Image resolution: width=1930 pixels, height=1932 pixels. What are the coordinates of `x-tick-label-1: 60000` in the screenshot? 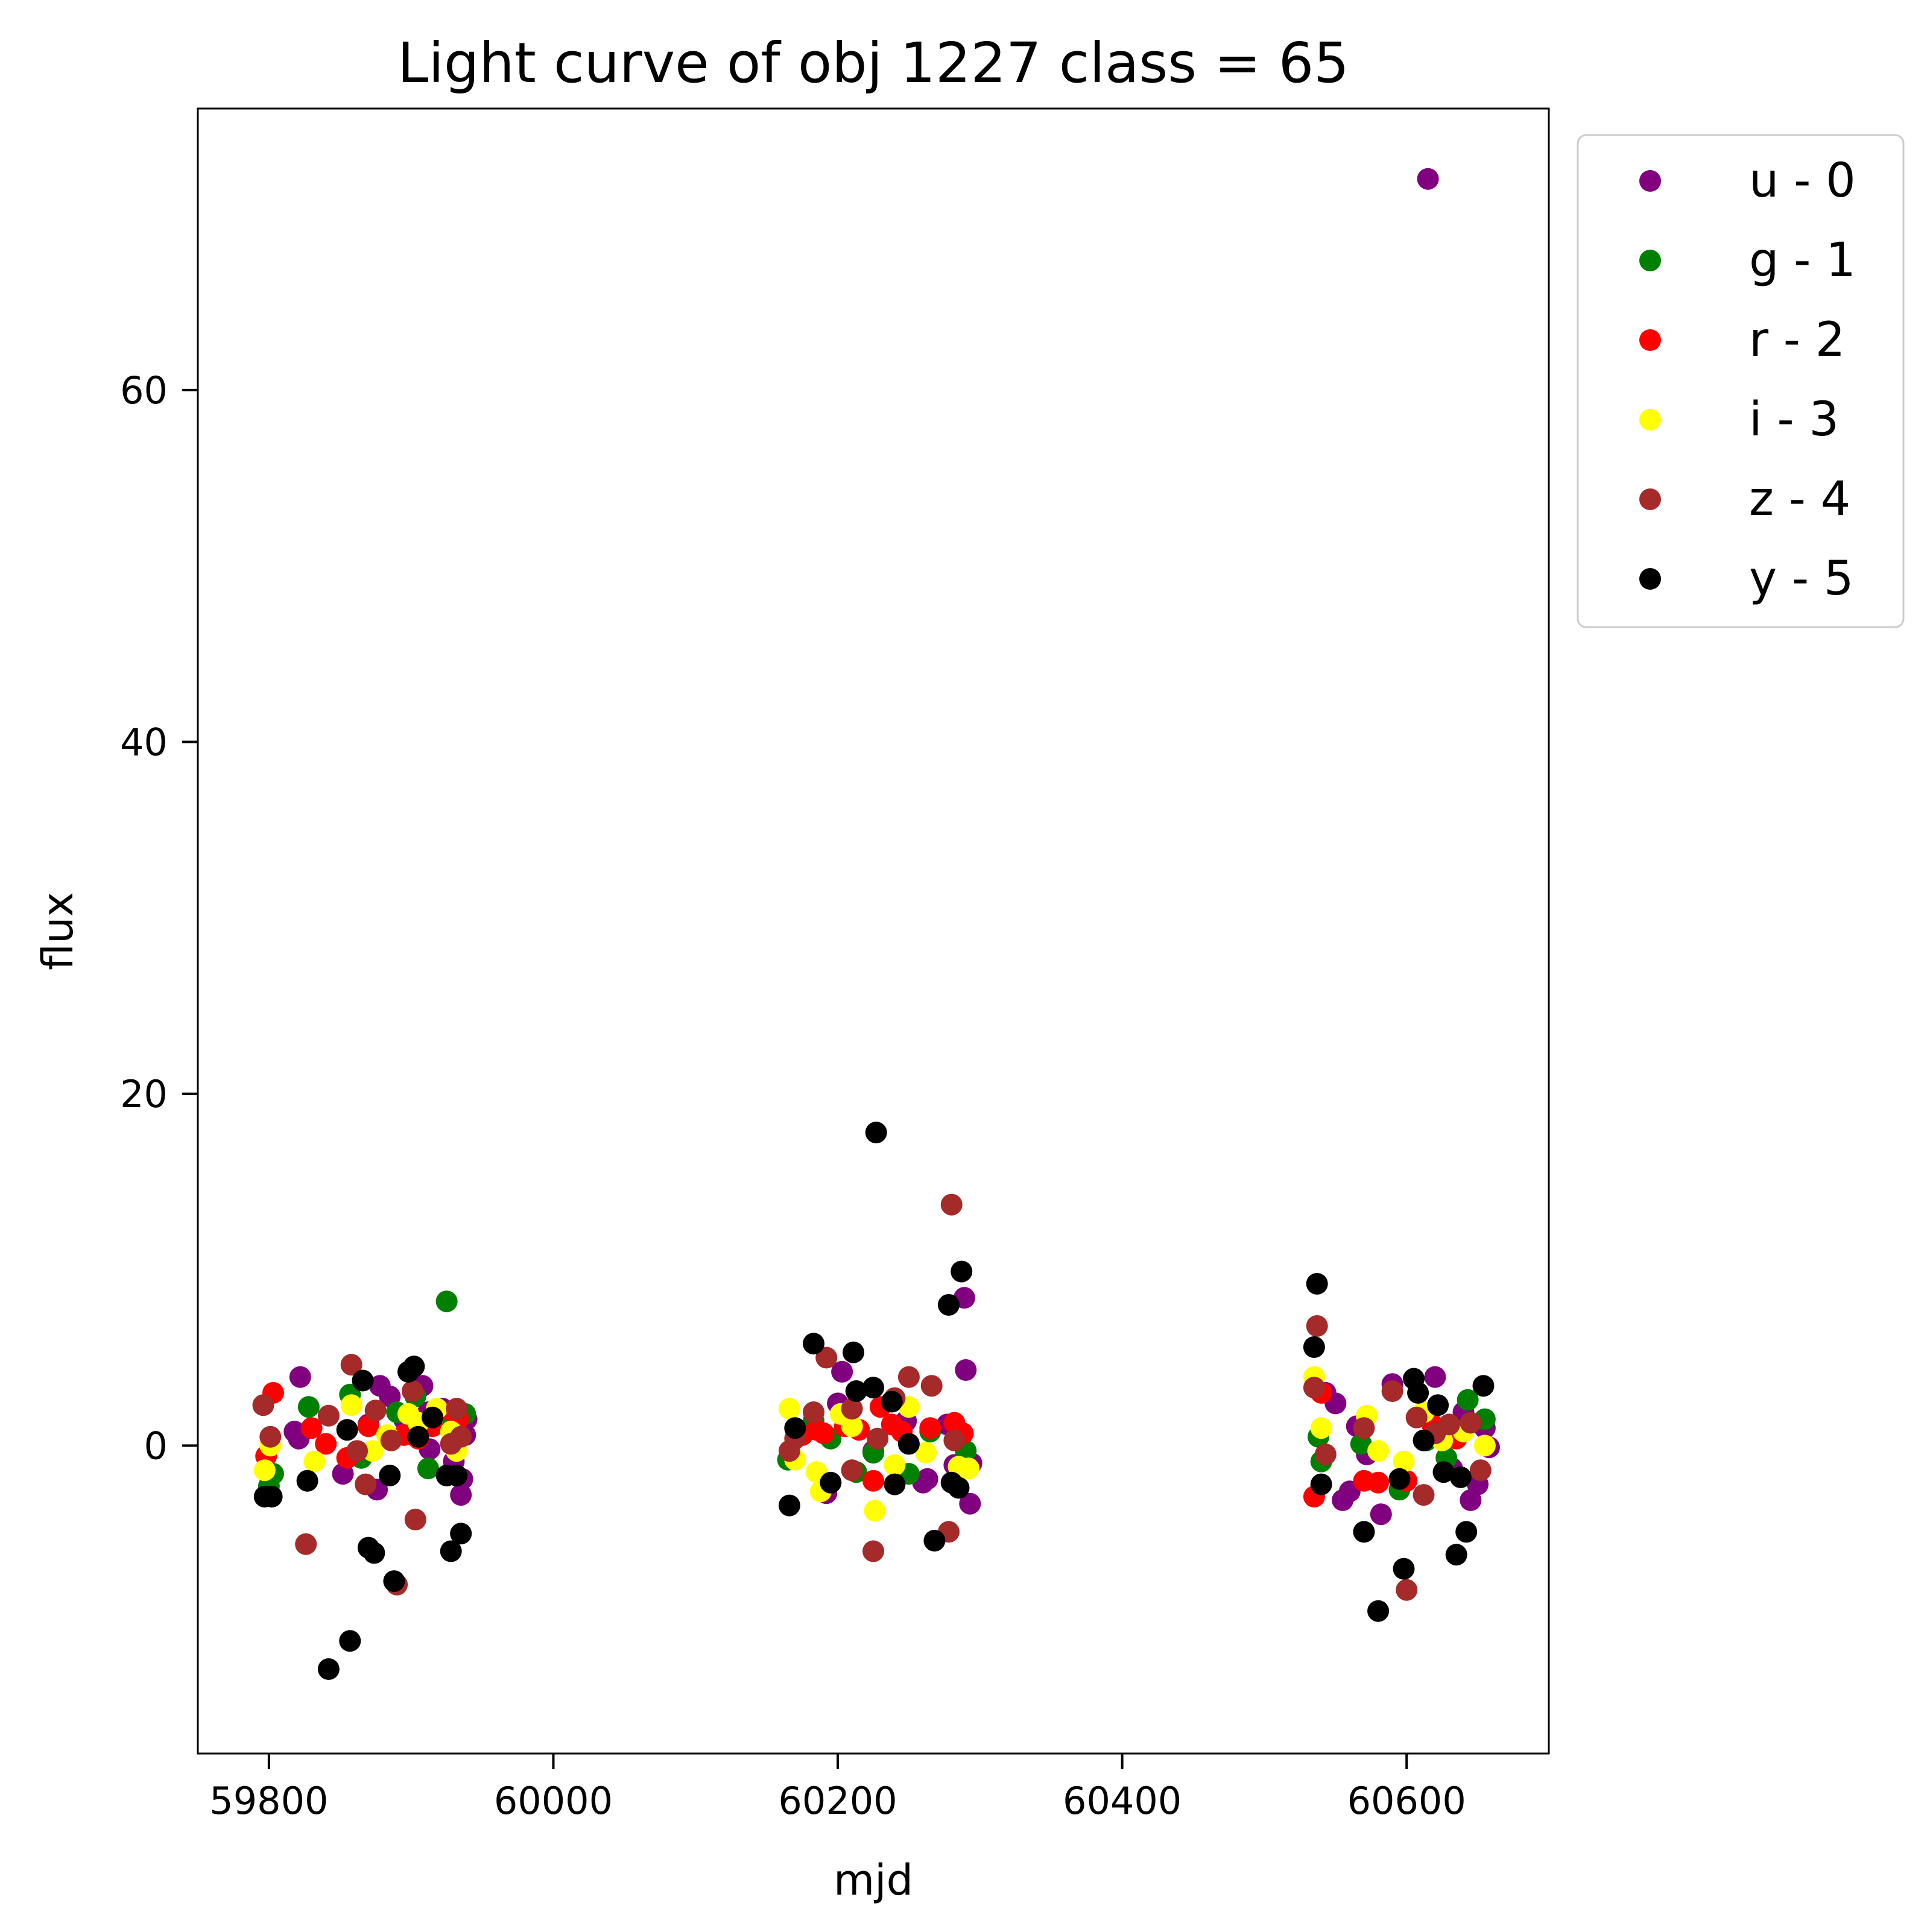 It's located at (553, 1801).